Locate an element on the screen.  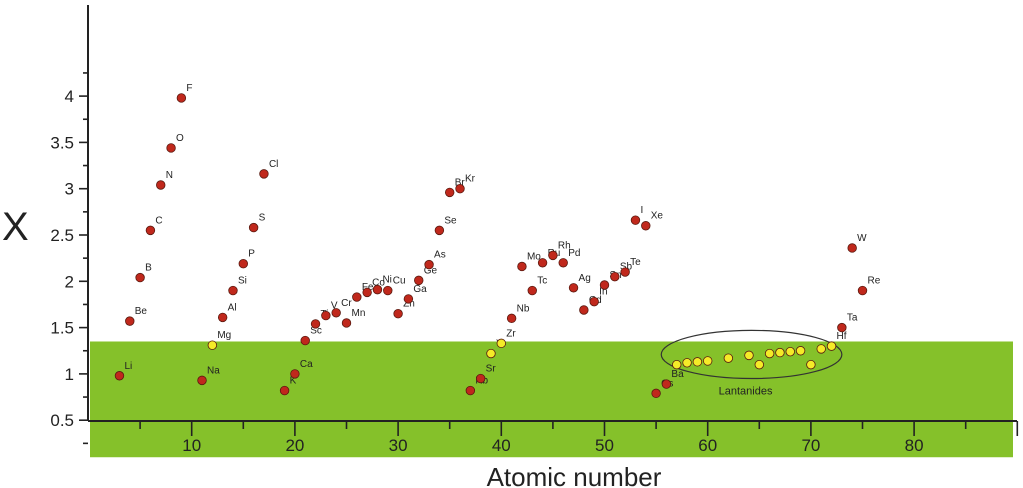
point-label: Mn is located at coordinates (359, 313).